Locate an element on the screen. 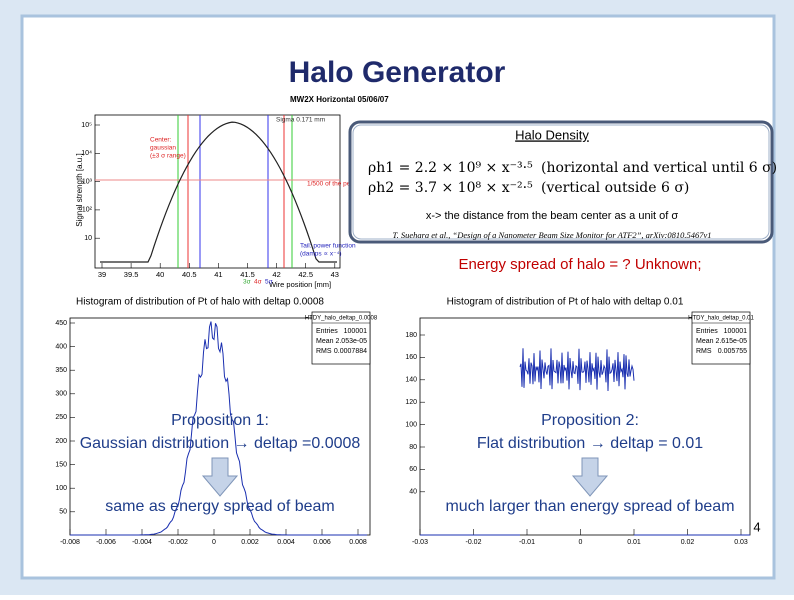 The image size is (794, 600). y-tick-label: 10⁵ is located at coordinates (86, 125).